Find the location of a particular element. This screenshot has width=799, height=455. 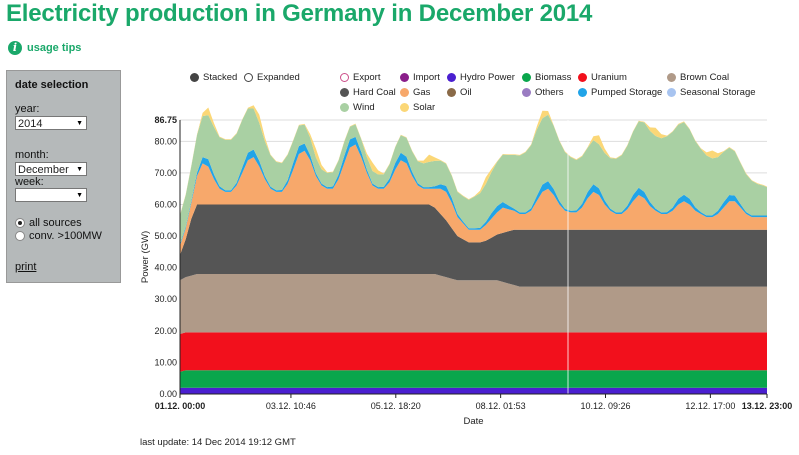

legend-label: Uranium is located at coordinates (609, 77).